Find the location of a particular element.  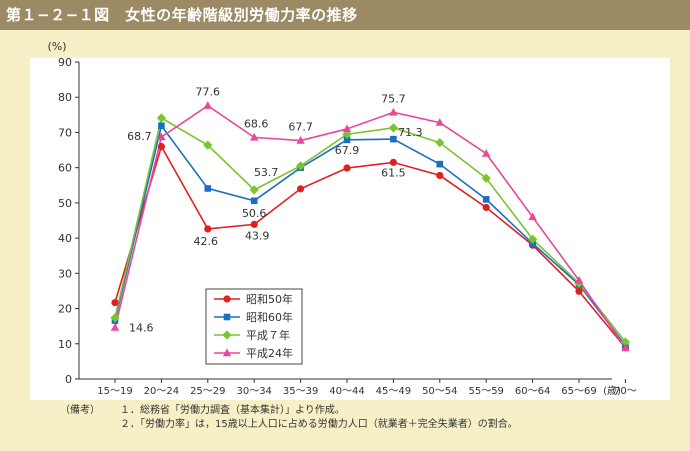

legend-label-3: 平成24年 is located at coordinates (269, 353).